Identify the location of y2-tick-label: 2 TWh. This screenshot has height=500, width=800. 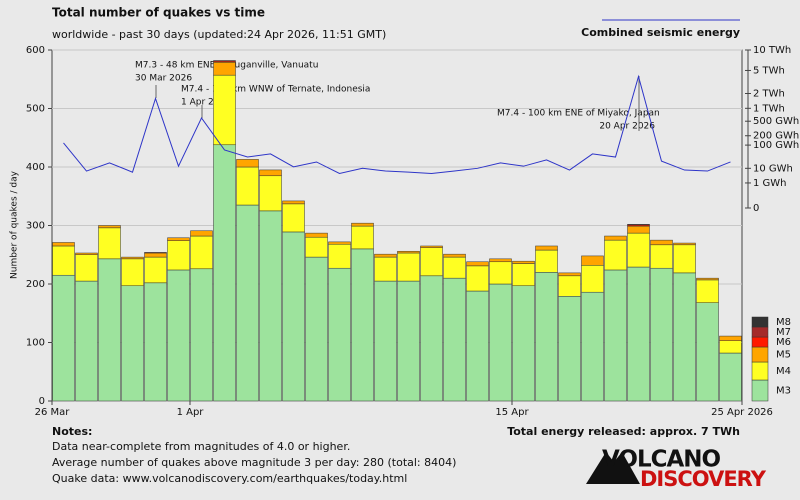
(769, 93).